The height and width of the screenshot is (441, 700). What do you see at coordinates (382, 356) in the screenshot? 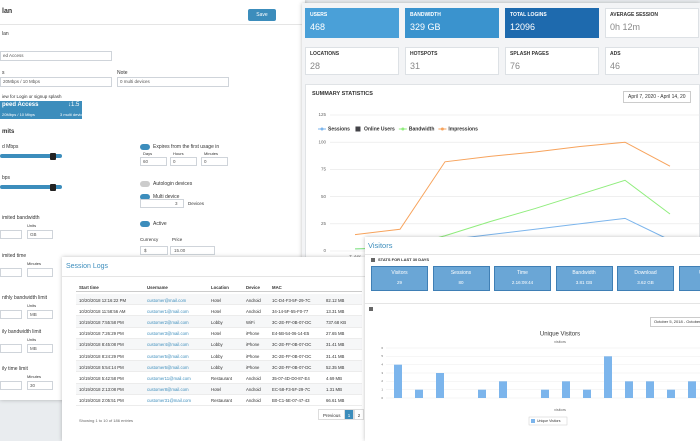
I see `y-tick-label: 5` at bounding box center [382, 356].